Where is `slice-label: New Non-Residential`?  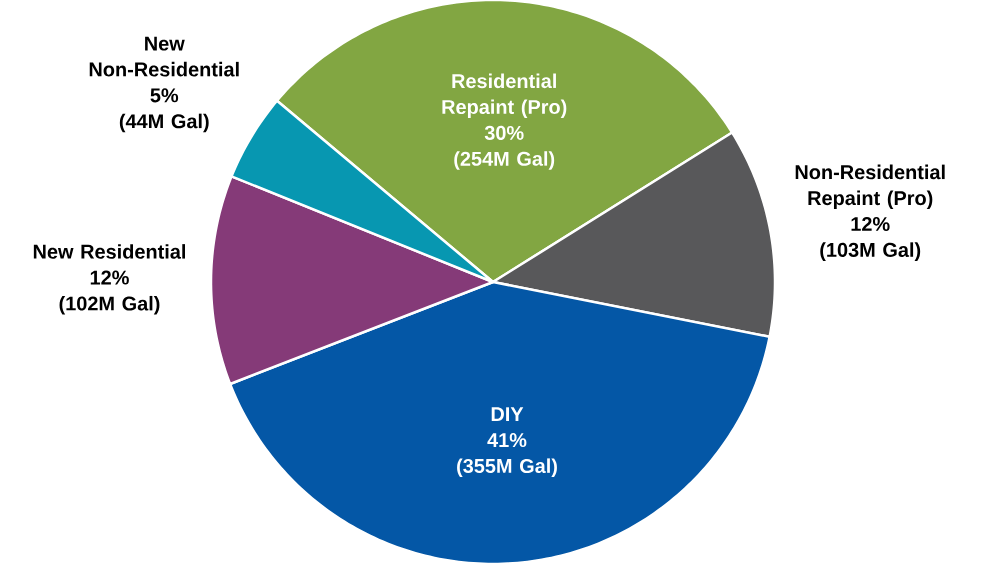 slice-label: New Non-Residential is located at coordinates (164, 56).